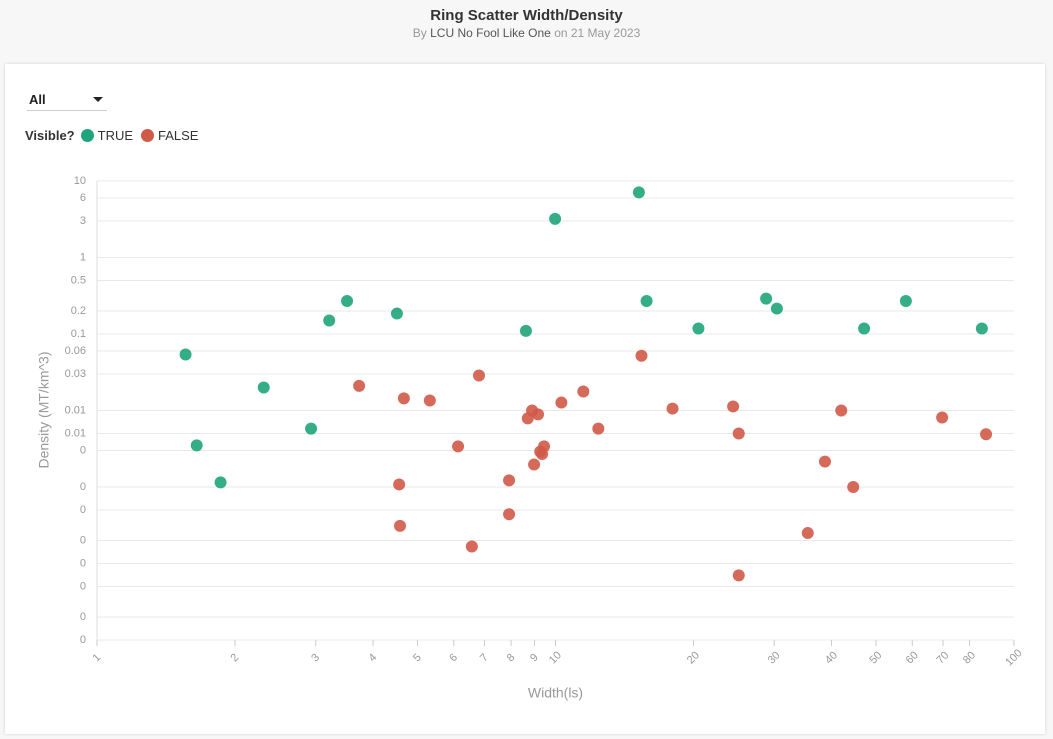  What do you see at coordinates (78, 311) in the screenshot?
I see `y-tick-label: 0.2` at bounding box center [78, 311].